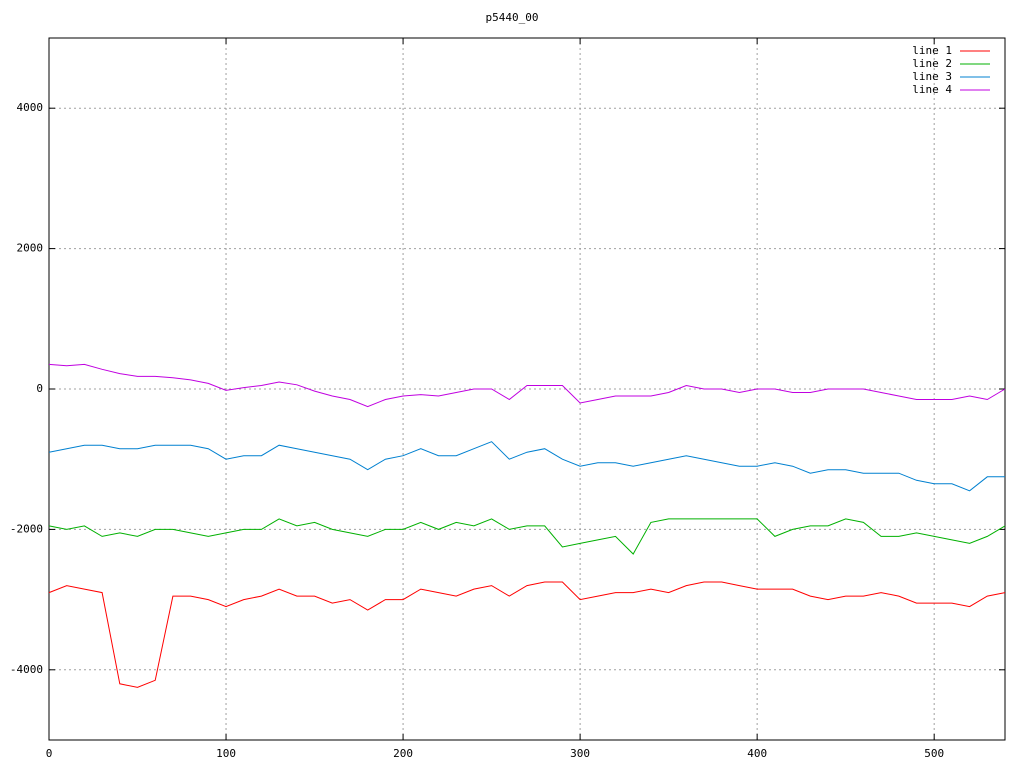  I want to click on legend-label: line 2, so click(932, 63).